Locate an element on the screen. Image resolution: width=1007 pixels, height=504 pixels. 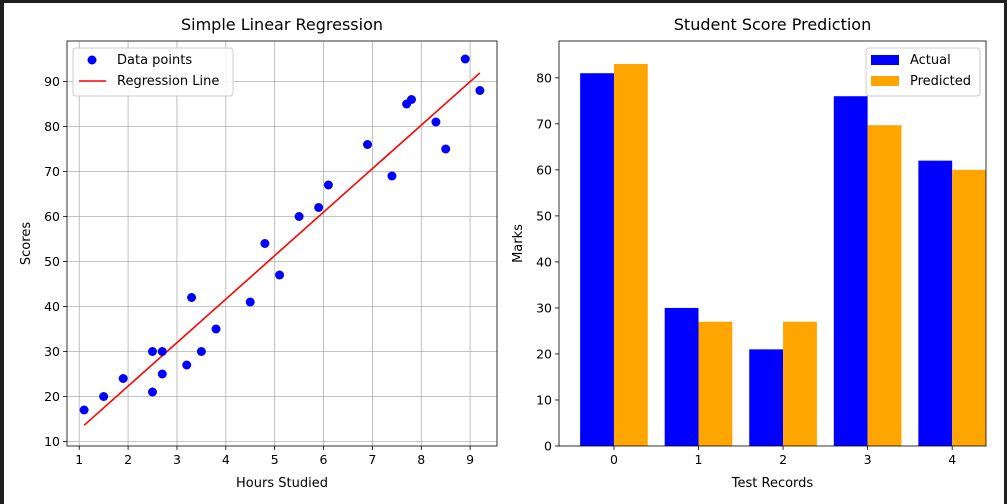
legend-label-line: Regression Line is located at coordinates (168, 81).